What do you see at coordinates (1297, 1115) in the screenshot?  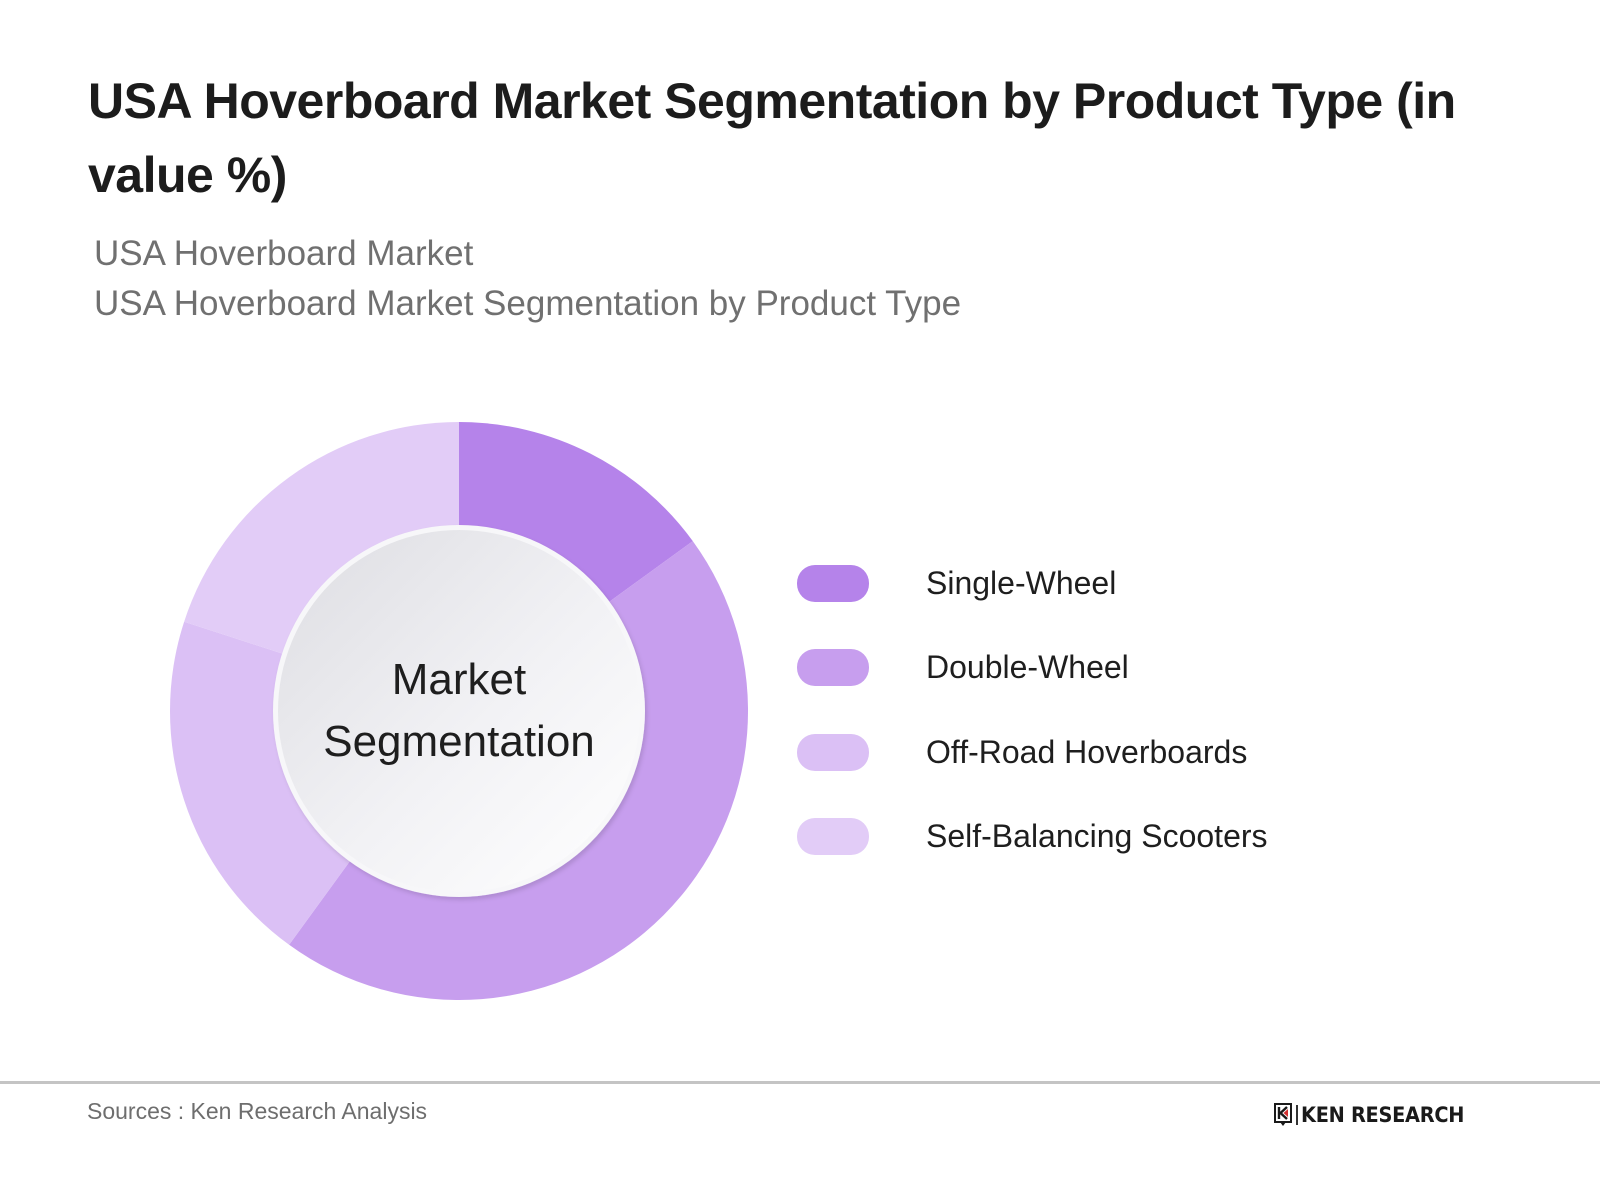 I see `logo-separator` at bounding box center [1297, 1115].